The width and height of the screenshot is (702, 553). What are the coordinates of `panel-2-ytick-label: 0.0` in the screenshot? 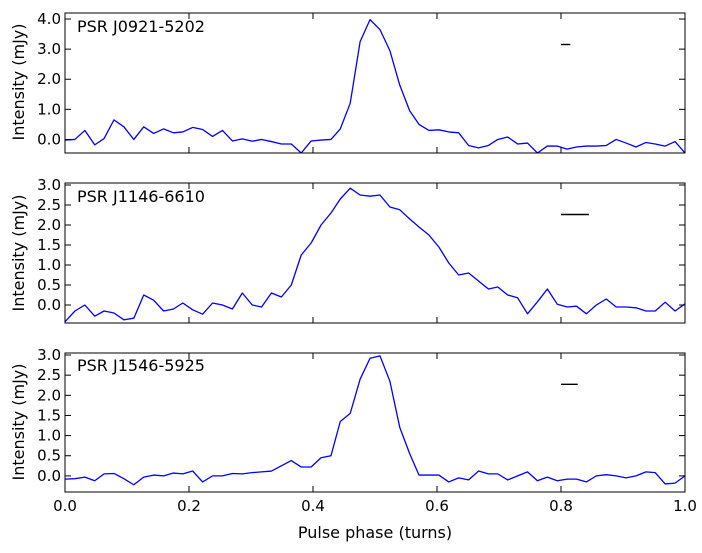 It's located at (49, 305).